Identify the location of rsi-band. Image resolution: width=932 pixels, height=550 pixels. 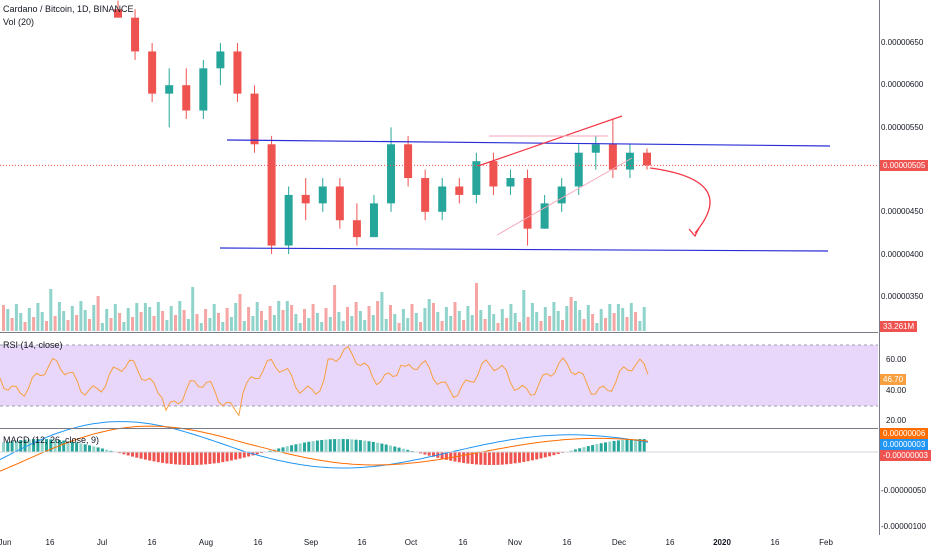
(439, 375).